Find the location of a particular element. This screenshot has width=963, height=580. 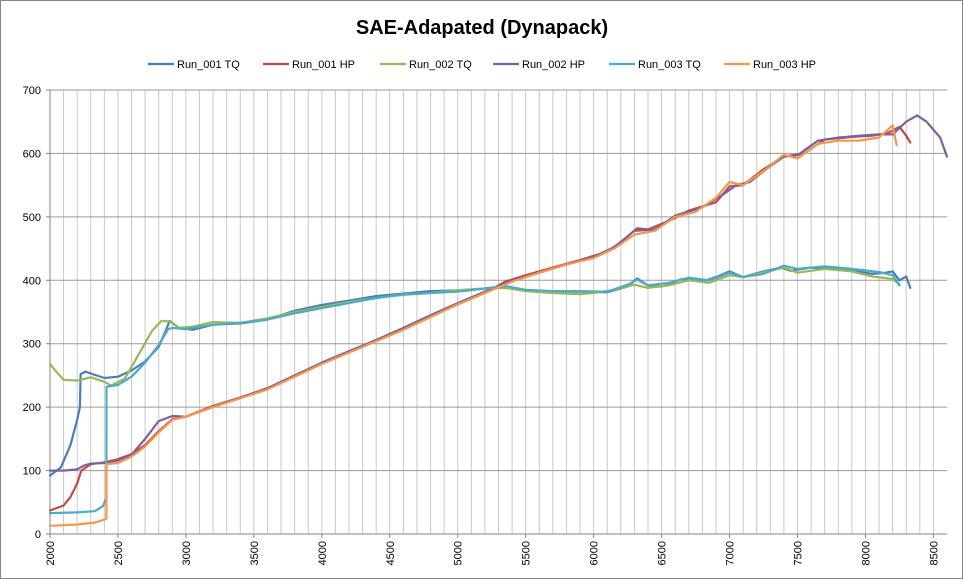

x-tick-label: 5500 is located at coordinates (527, 553).